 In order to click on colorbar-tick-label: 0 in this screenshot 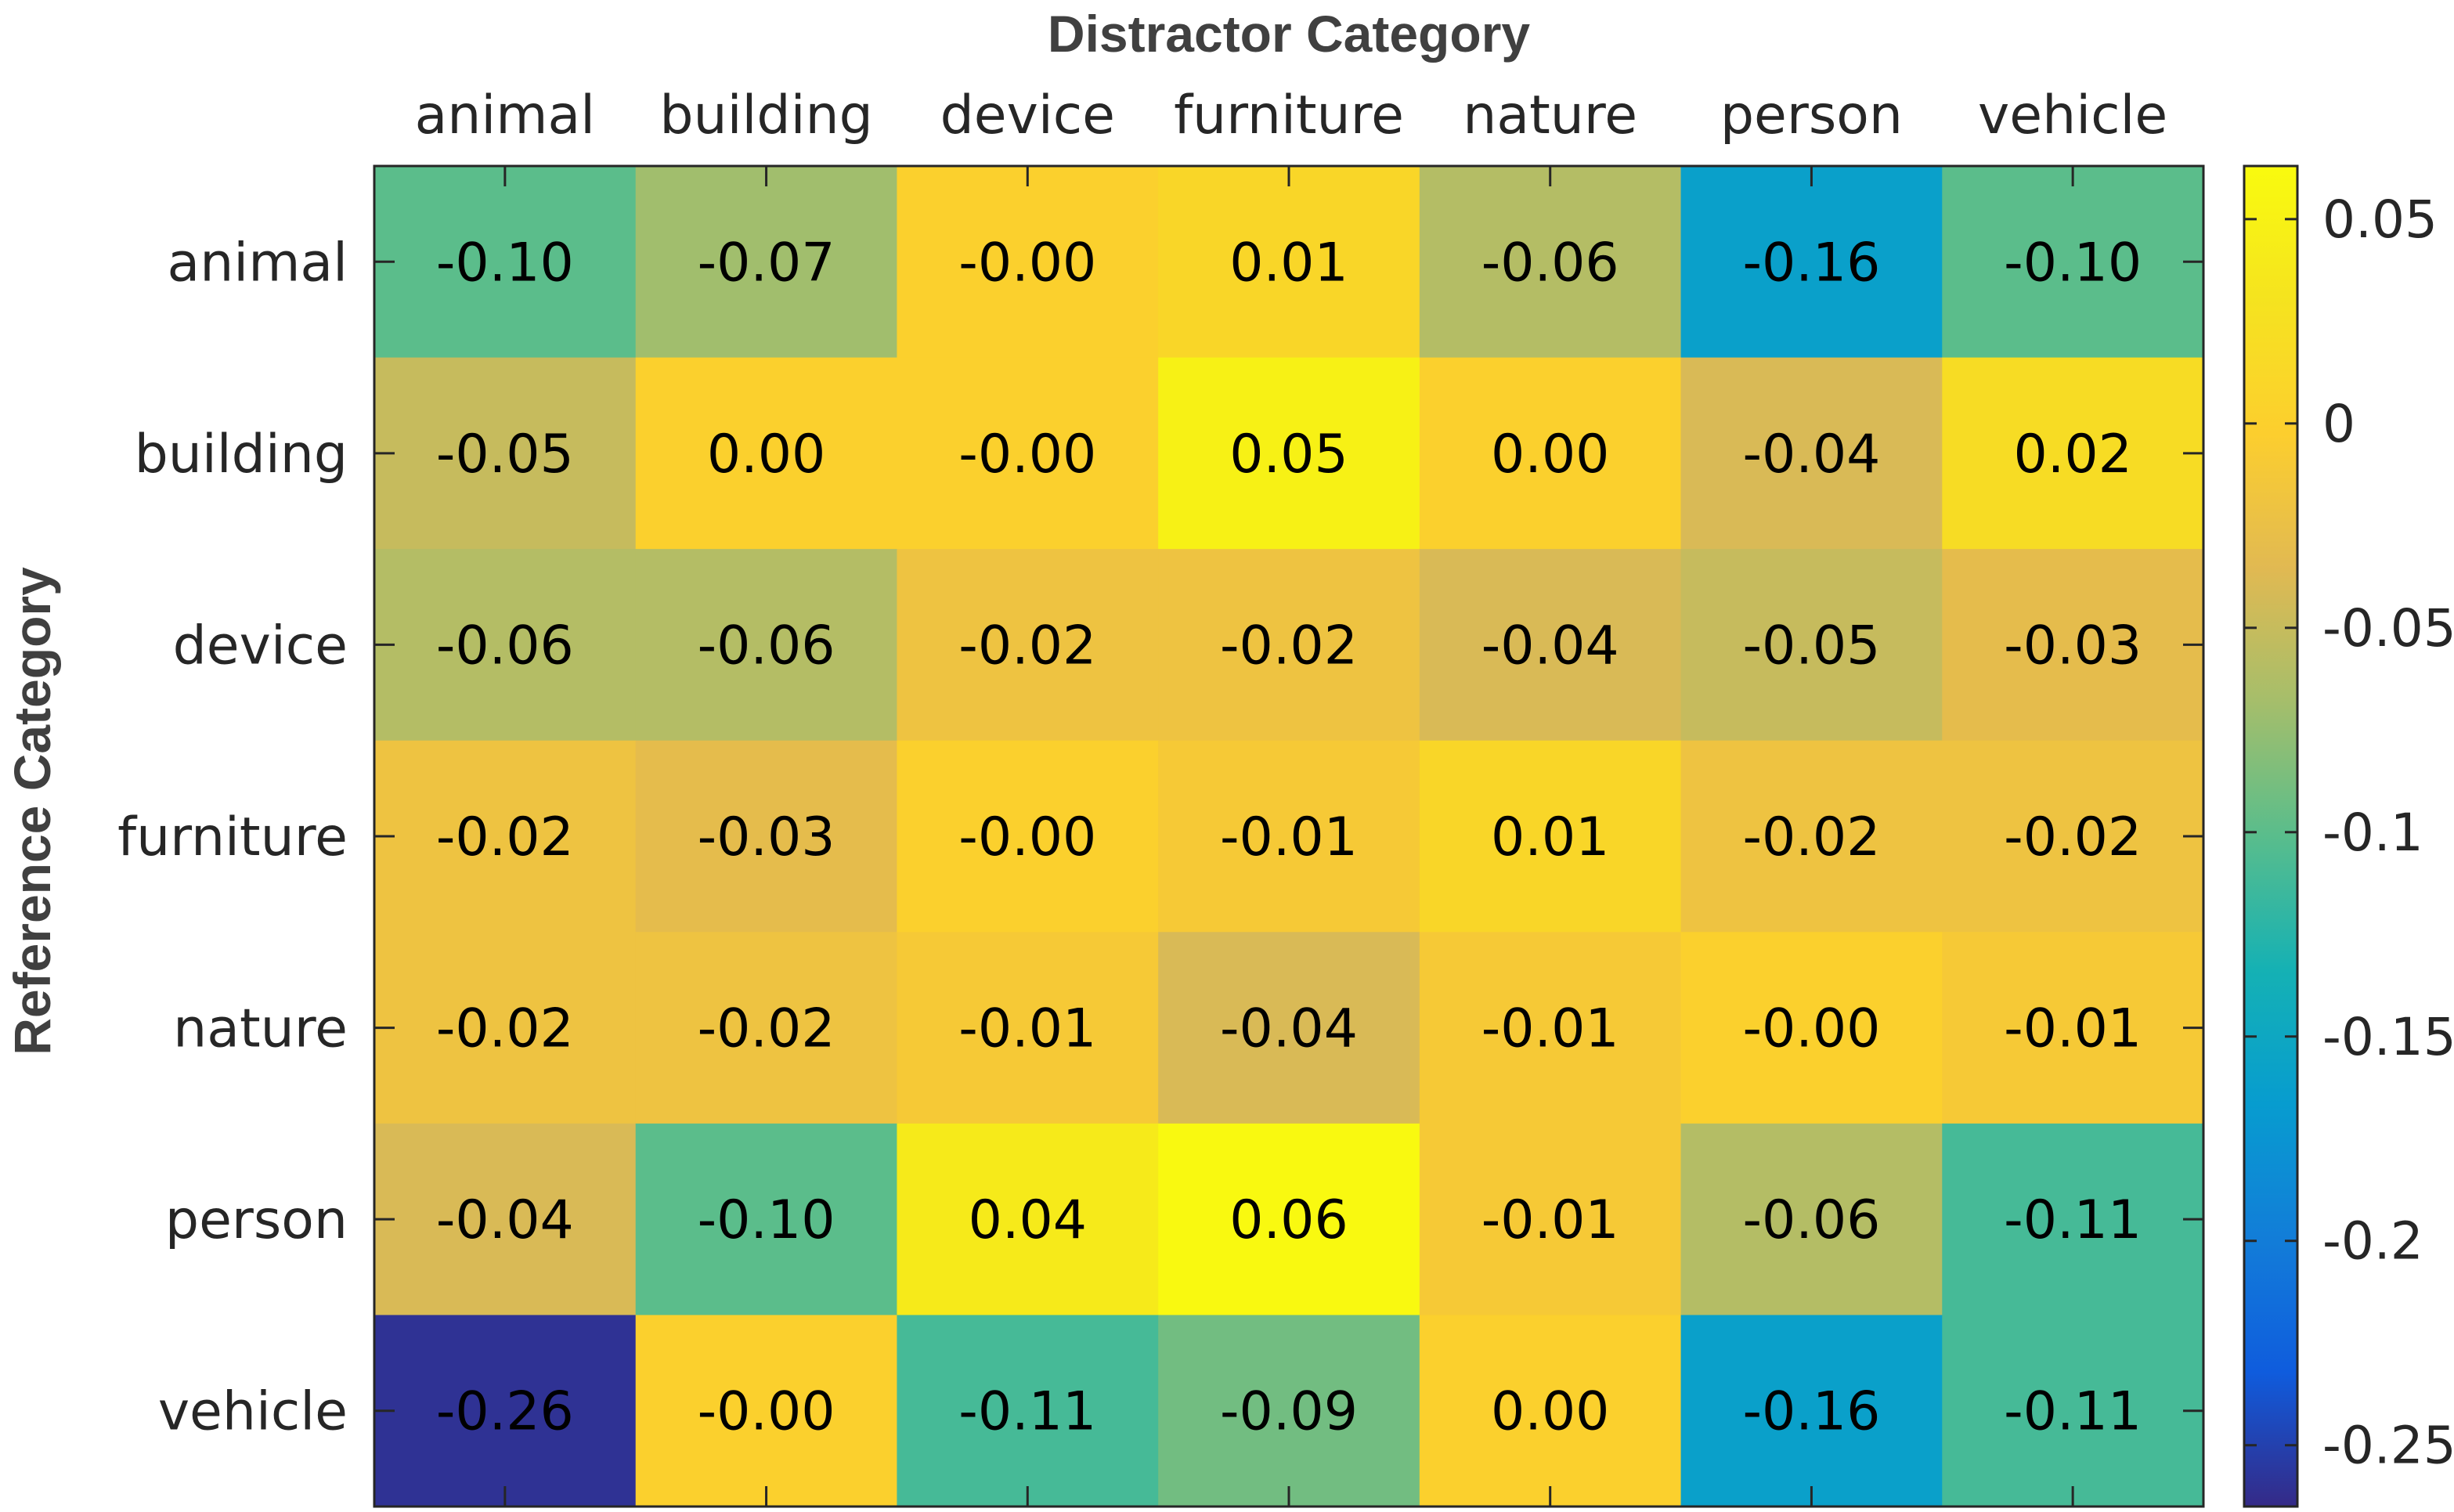, I will do `click(2338, 424)`.